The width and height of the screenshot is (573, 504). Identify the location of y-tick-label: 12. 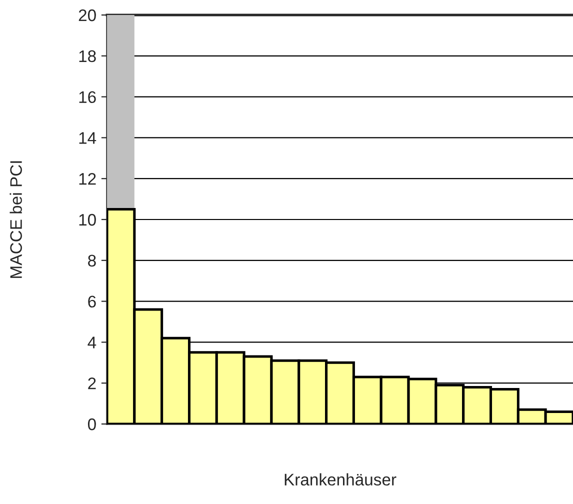
(87, 179).